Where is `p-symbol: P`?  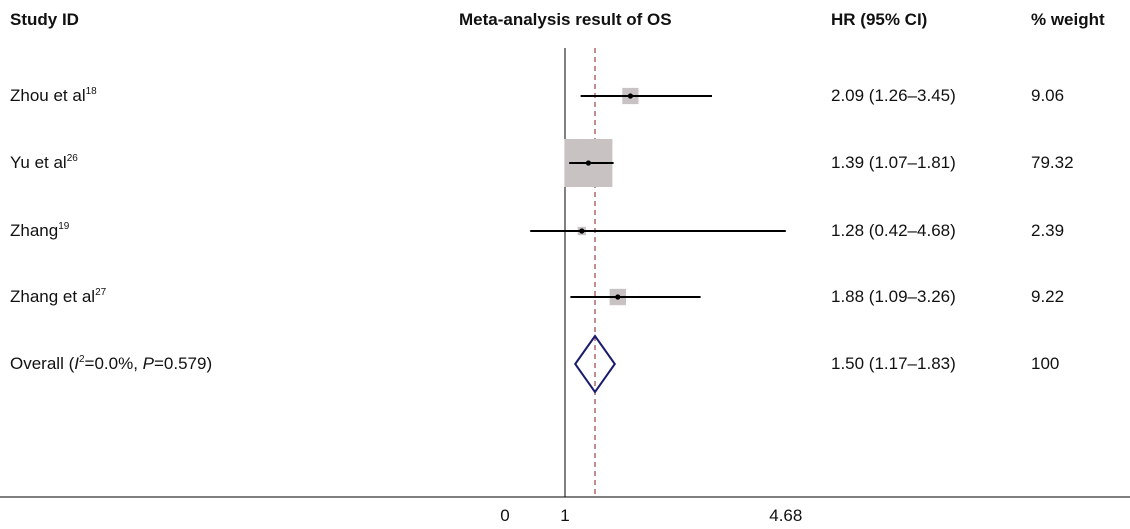 p-symbol: P is located at coordinates (148, 363).